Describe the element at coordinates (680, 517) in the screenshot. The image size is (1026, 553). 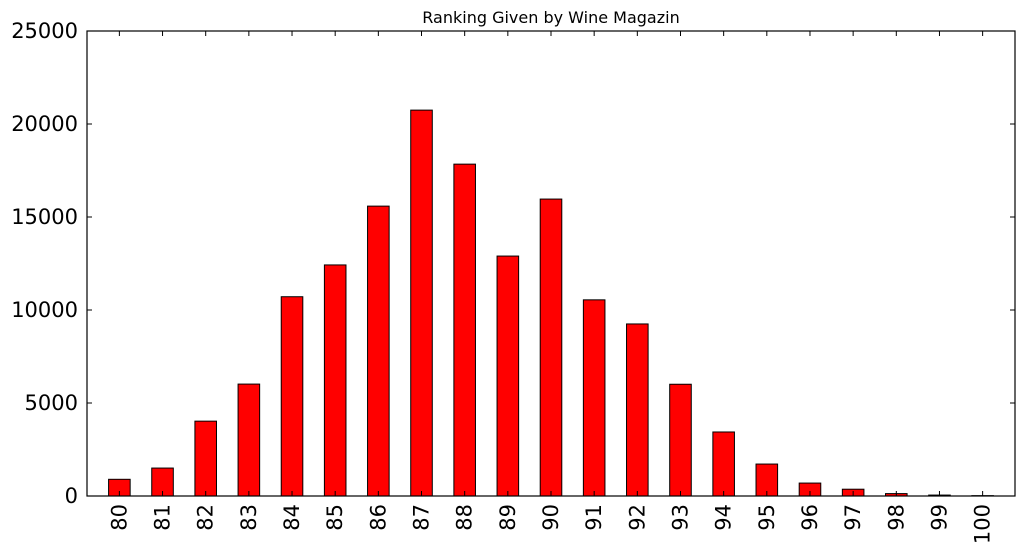
I see `x-tick-label: 93` at that location.